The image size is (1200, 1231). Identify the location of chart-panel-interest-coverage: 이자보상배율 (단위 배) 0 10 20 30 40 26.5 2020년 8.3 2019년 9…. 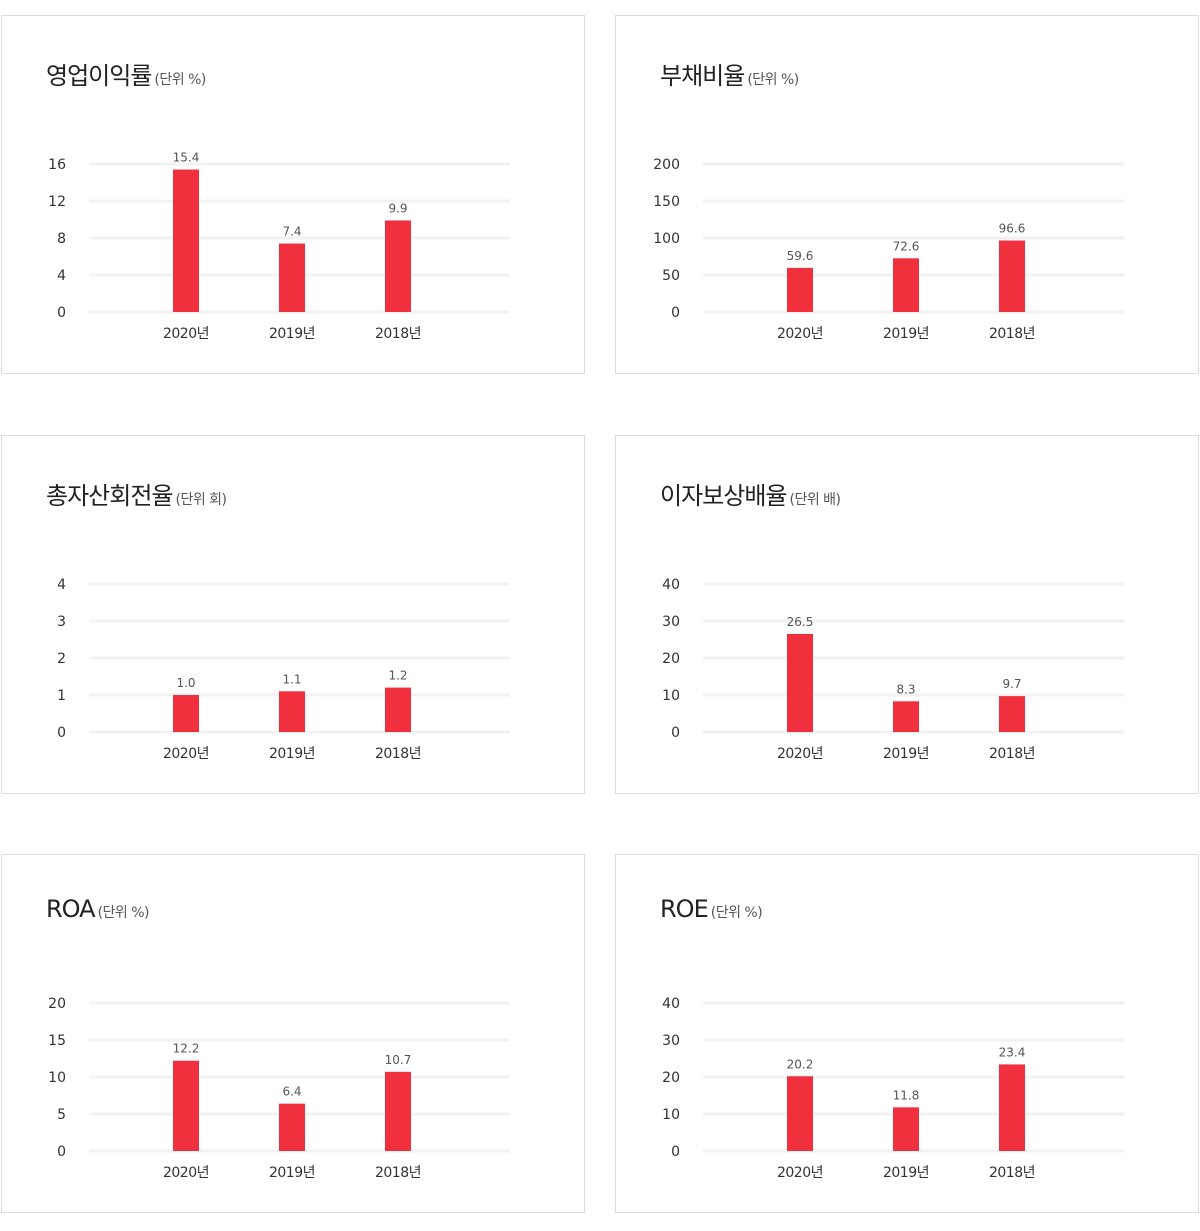
(907, 614).